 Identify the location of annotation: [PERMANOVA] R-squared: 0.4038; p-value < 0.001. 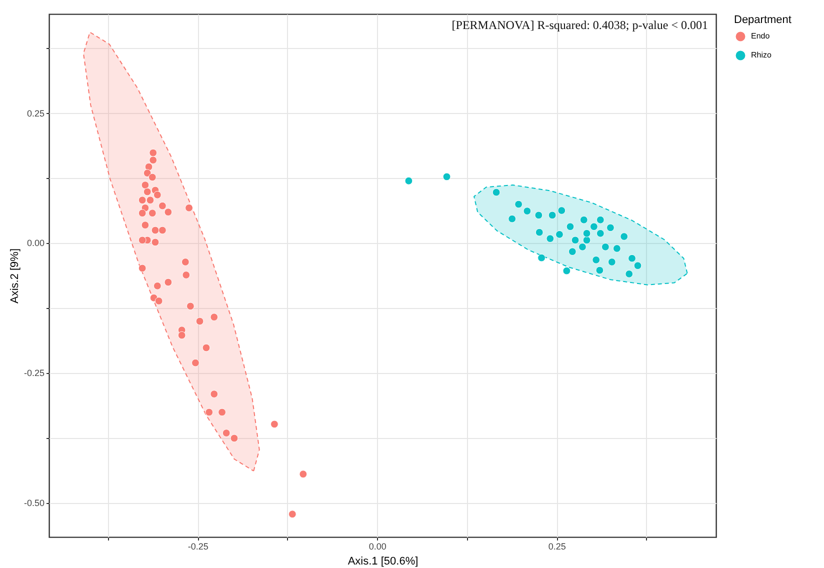
(580, 25).